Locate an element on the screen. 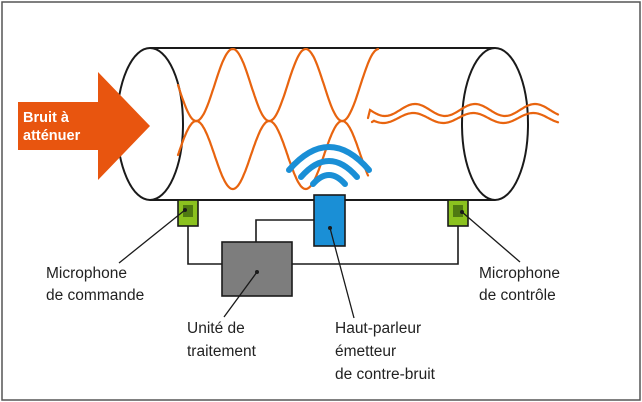 The width and height of the screenshot is (642, 402). control-mic-label: Microphone de contrôle is located at coordinates (519, 284).